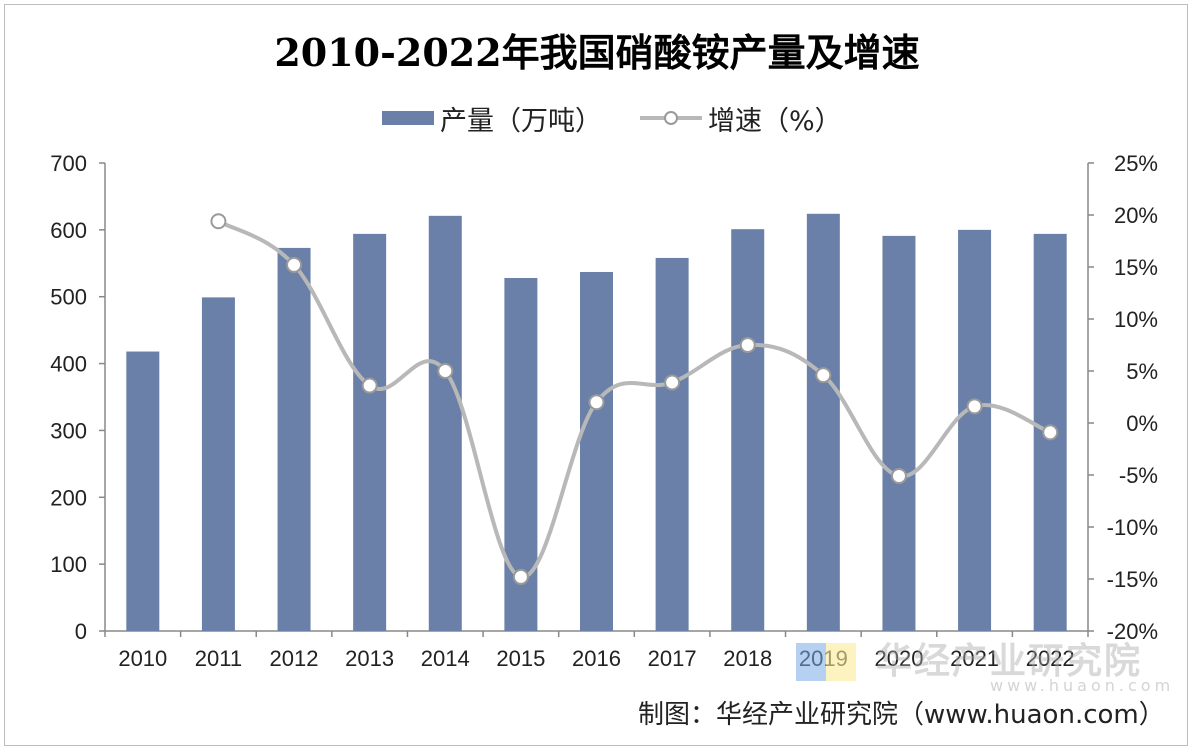 The image size is (1194, 752). What do you see at coordinates (1009, 661) in the screenshot?
I see `watermark-text: 华经产业研究院` at bounding box center [1009, 661].